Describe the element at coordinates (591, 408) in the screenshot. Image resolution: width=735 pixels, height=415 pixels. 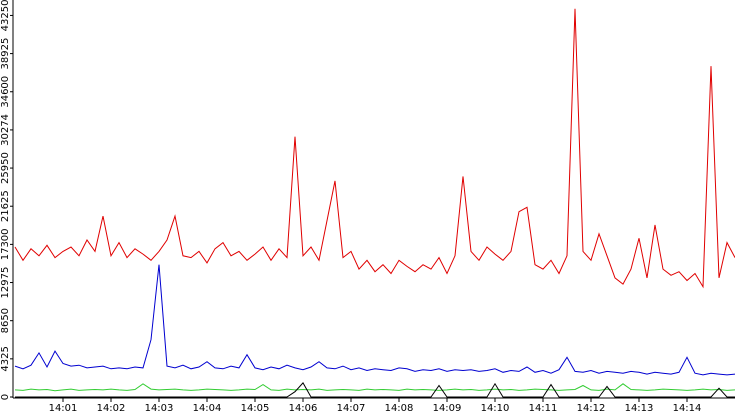
I see `x-tick-label: 14:12` at that location.